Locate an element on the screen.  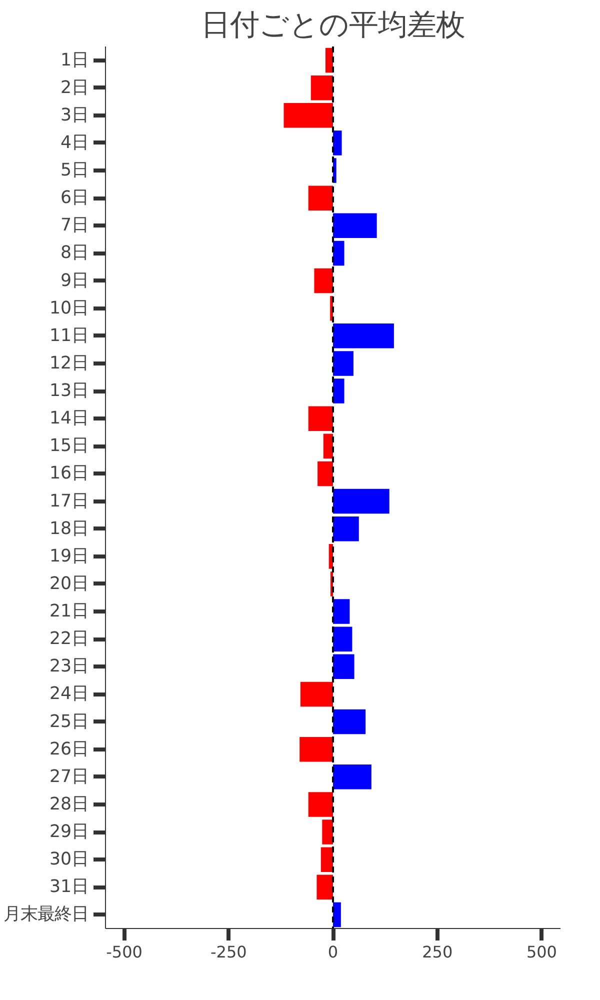
y-tick-label: 17日 is located at coordinates (69, 501).